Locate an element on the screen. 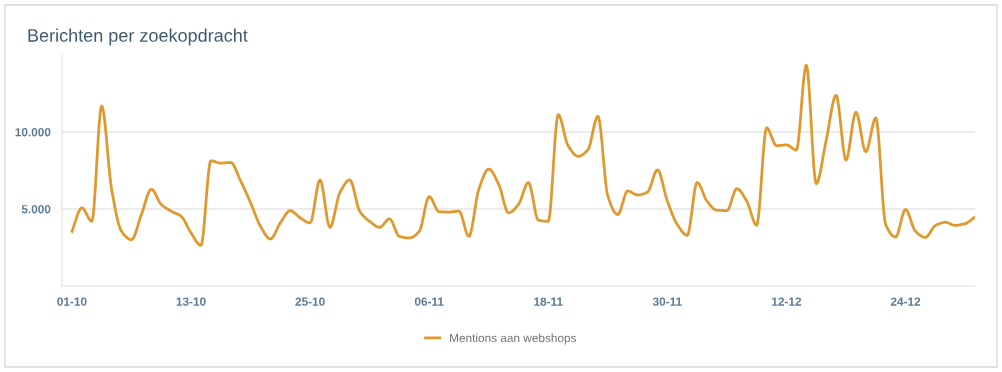 This screenshot has width=1002, height=372. x-tick-label: 25-10 is located at coordinates (310, 301).